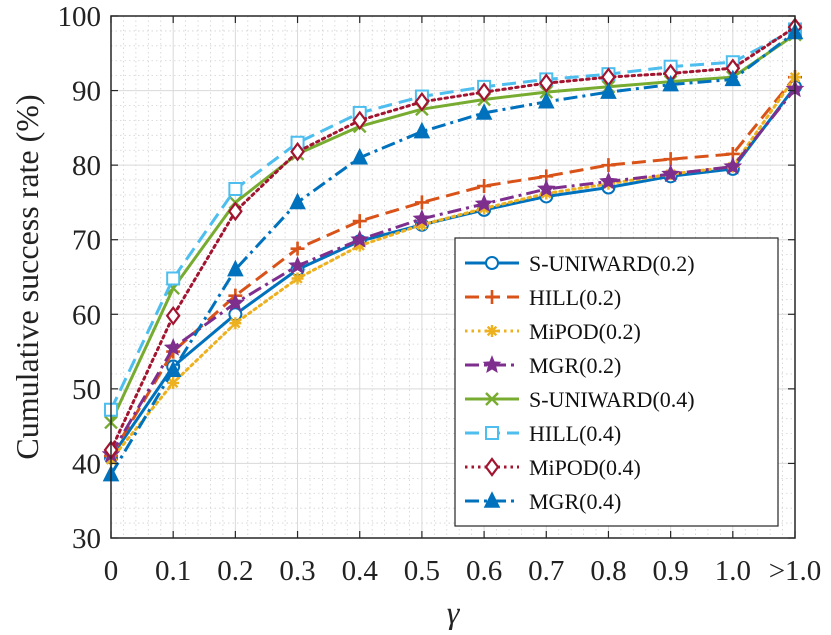  I want to click on legend-item: MGR(0.2), so click(543, 365).